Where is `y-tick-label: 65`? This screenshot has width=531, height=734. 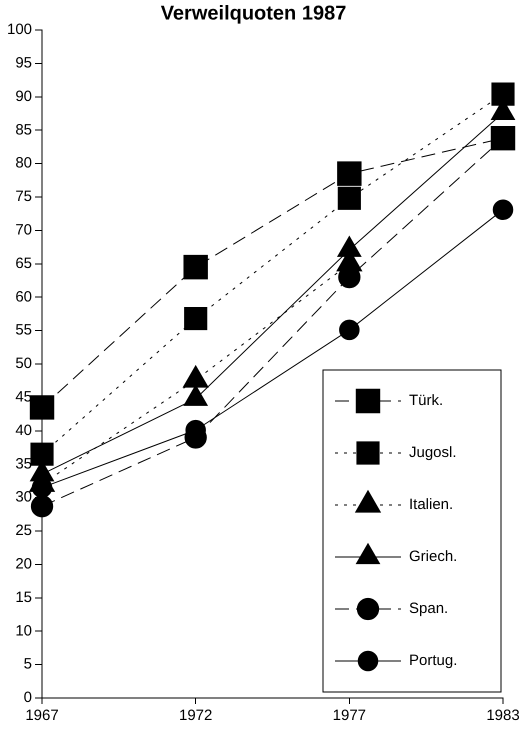 y-tick-label: 65 is located at coordinates (23, 263).